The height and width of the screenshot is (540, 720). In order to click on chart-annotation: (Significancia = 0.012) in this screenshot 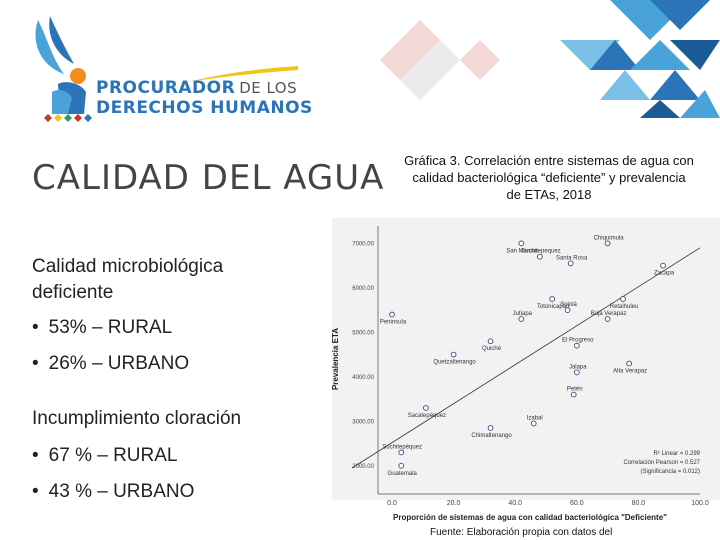, I will do `click(670, 472)`.